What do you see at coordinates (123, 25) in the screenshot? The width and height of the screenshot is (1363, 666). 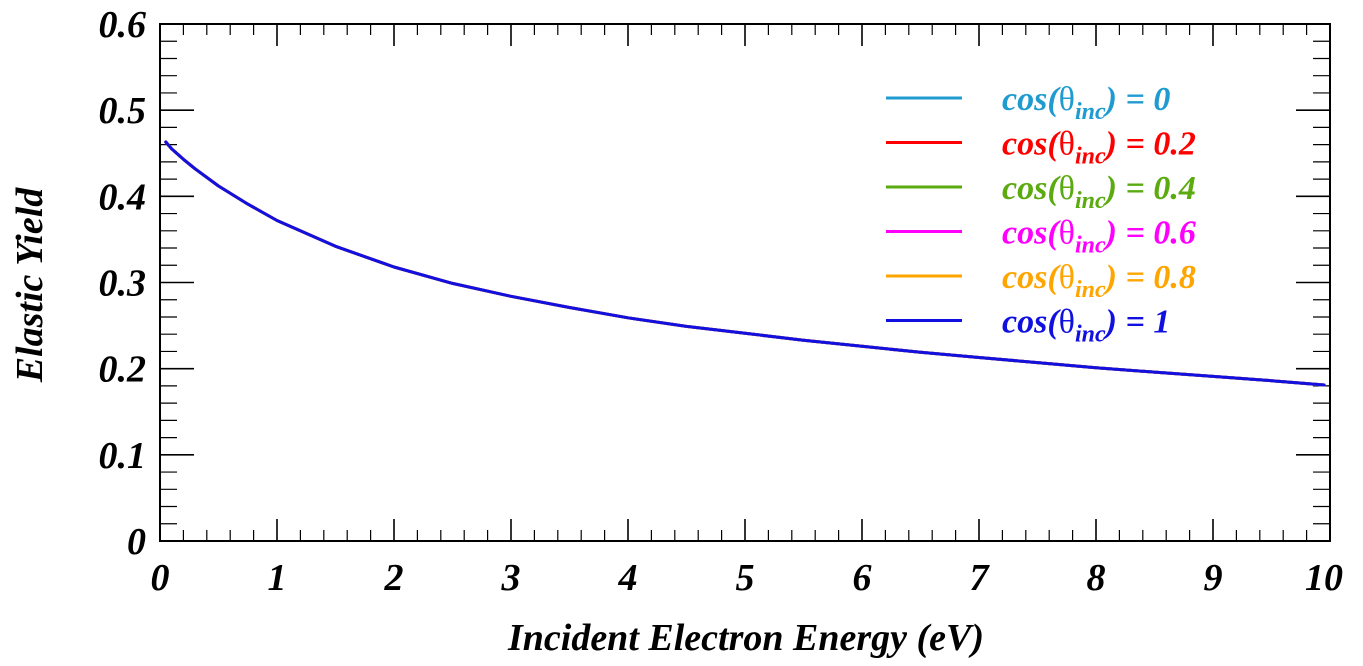 I see `y-tick-label: 0.6` at bounding box center [123, 25].